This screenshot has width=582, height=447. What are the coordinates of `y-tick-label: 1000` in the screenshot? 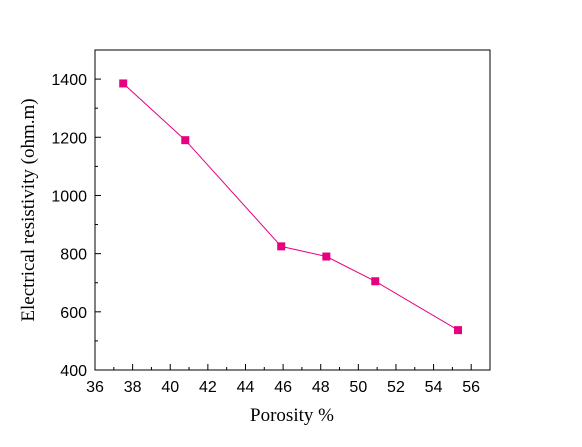 It's located at (69, 196).